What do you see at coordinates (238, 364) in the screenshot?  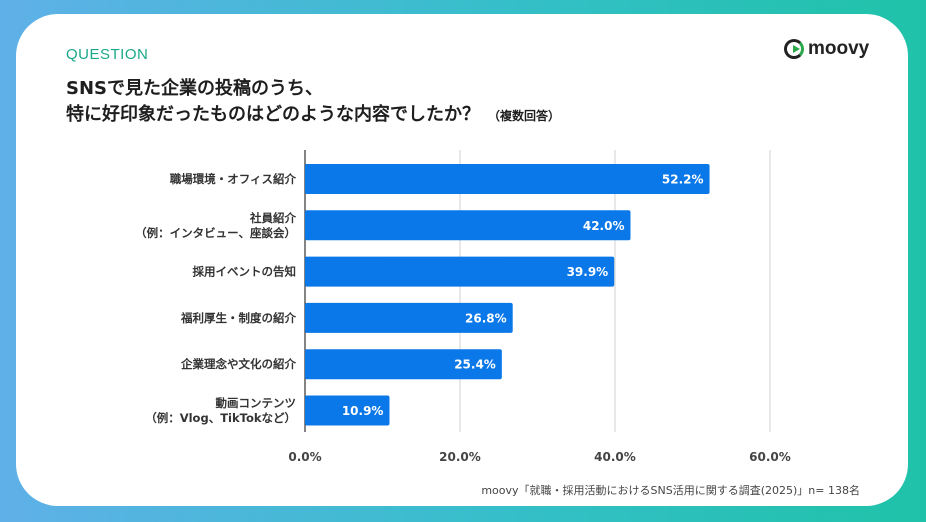 I see `category-label: 企業理念や文化の紹介` at bounding box center [238, 364].